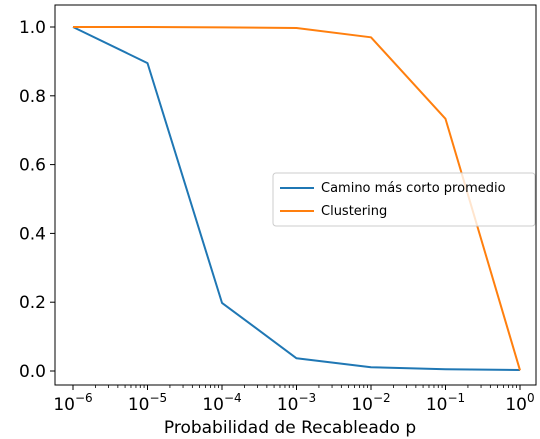  What do you see at coordinates (233, 398) in the screenshot?
I see `x-tick-label-exponent: −4` at bounding box center [233, 398].